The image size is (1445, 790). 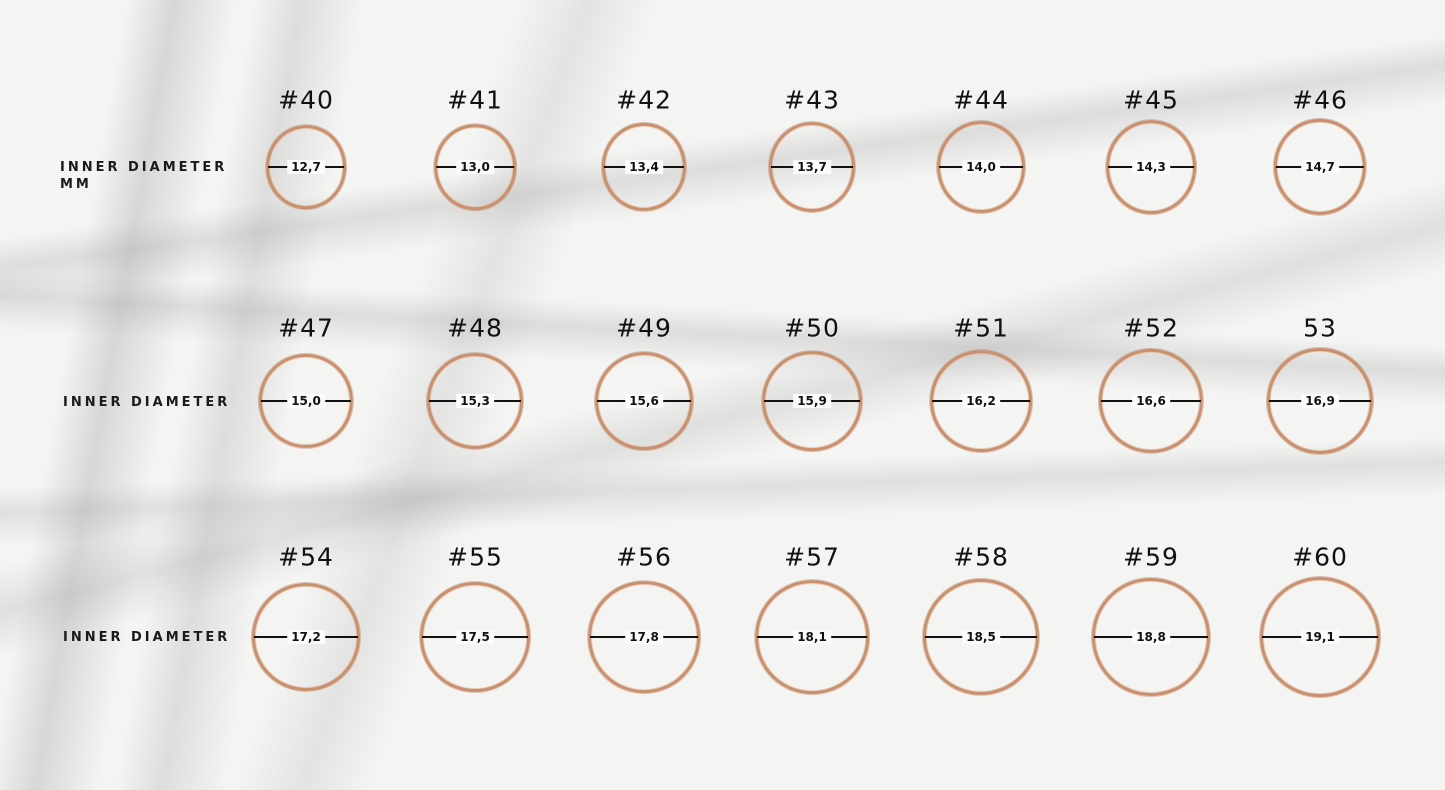 I want to click on diameter-value: 14,3, so click(x=1151, y=167).